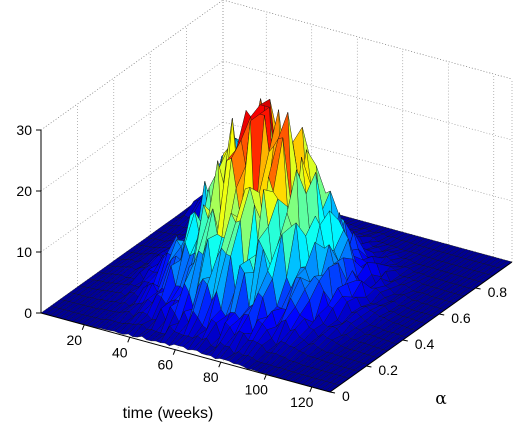 The height and width of the screenshot is (422, 528). I want to click on x-tick-label: 80, so click(211, 377).